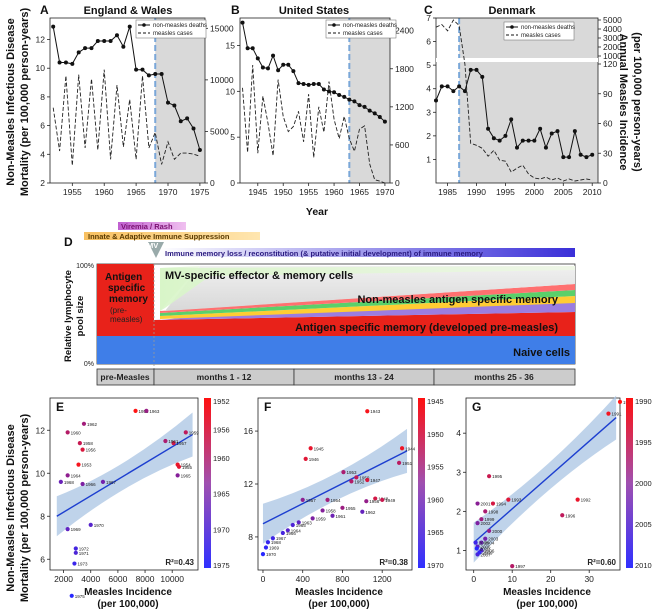 Image resolution: width=653 pixels, height=615 pixels. What do you see at coordinates (186, 465) in the screenshot?
I see `point-year-label: 1954` at bounding box center [186, 465].